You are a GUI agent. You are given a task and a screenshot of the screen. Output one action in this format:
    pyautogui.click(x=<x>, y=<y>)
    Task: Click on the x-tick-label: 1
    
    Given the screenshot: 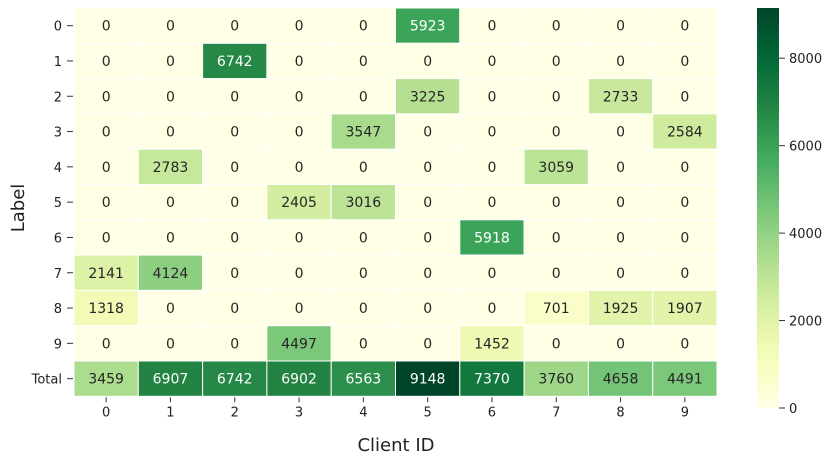 What is the action you would take?
    pyautogui.click(x=170, y=412)
    